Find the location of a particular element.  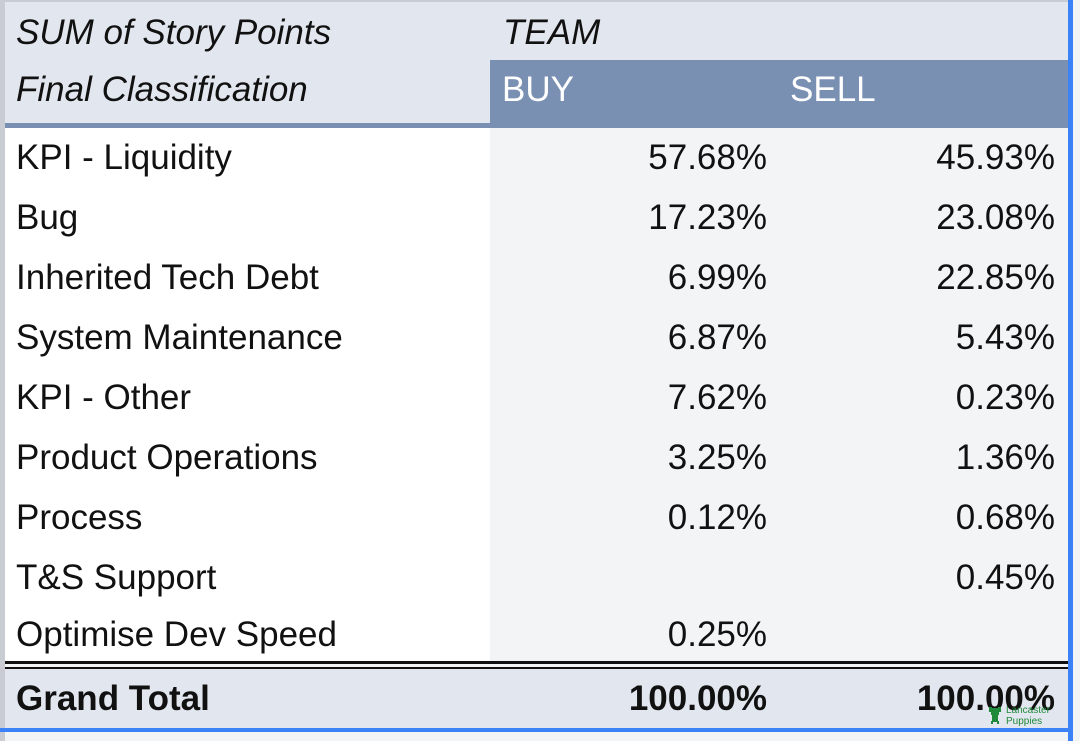

cell-sell: 0.68% is located at coordinates (1005, 517).